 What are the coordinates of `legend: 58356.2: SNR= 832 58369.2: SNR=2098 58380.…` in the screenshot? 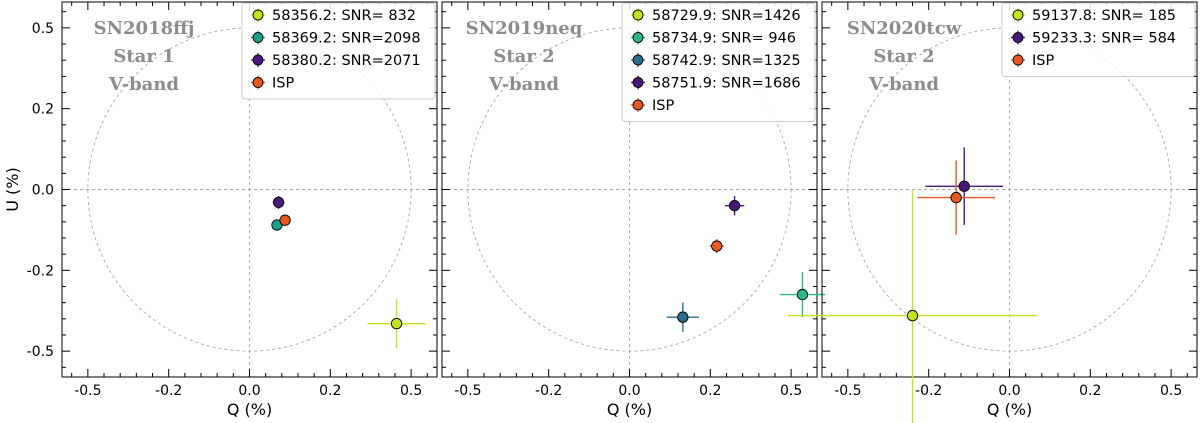 It's located at (338, 51).